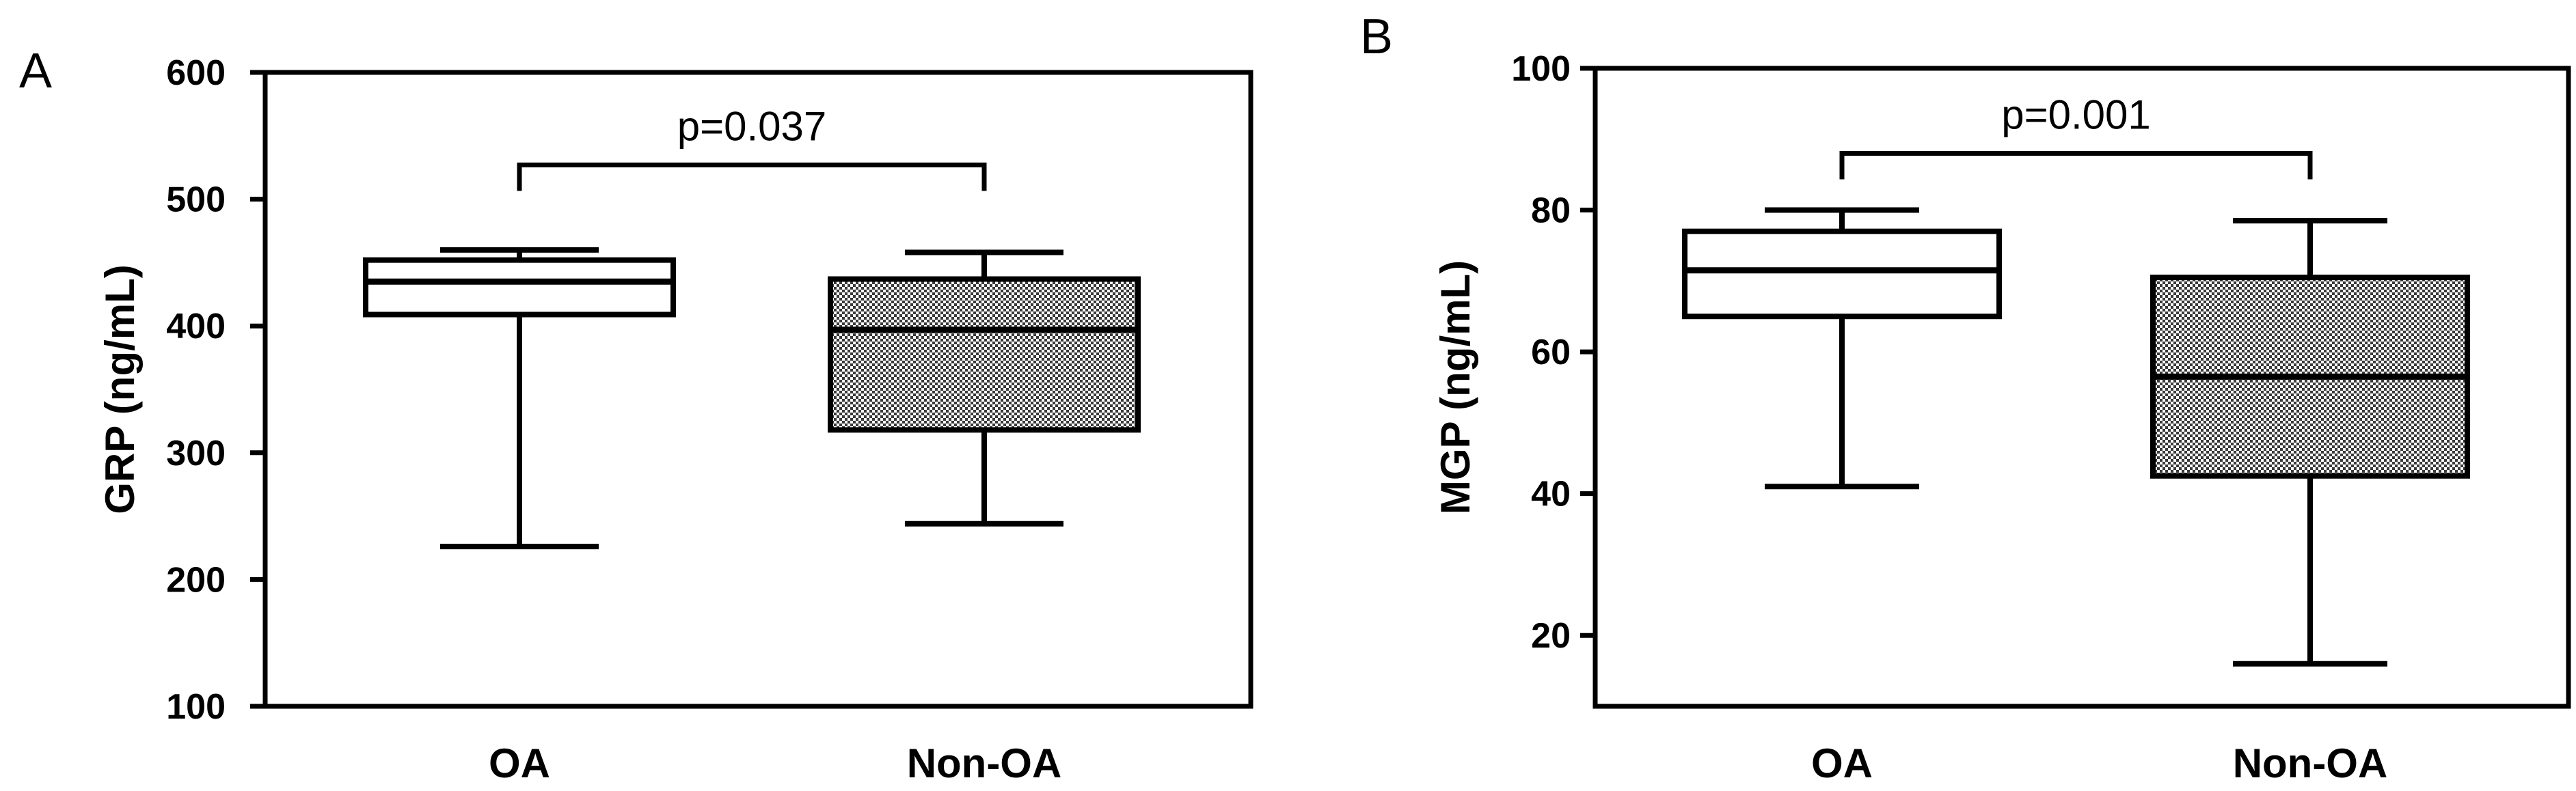 The image size is (2576, 791). I want to click on y-tick-label: 200, so click(196, 580).